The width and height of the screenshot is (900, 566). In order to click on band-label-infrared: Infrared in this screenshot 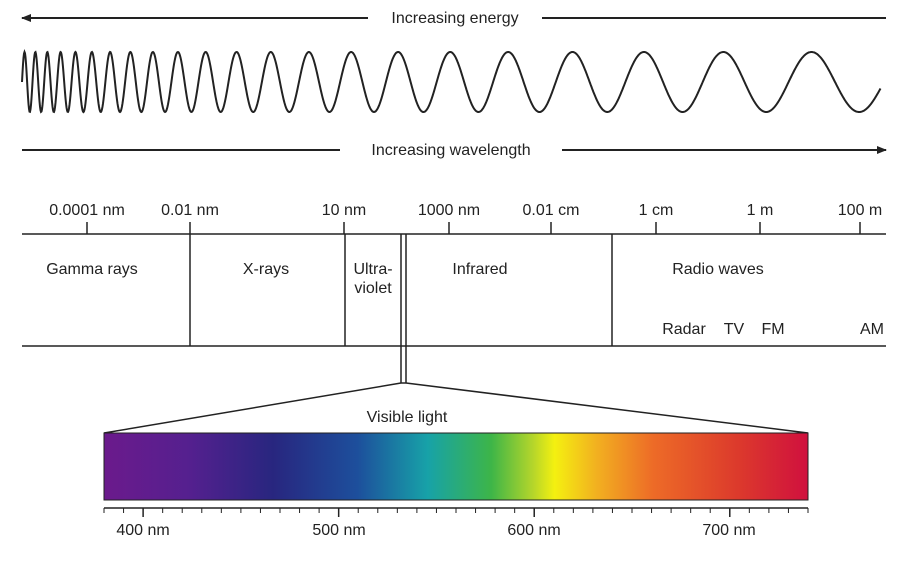, I will do `click(479, 269)`.